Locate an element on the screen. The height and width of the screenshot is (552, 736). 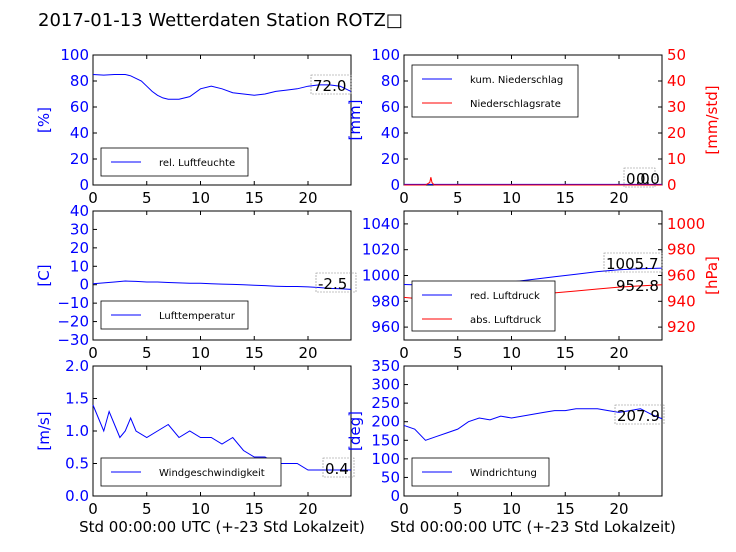
winddirection-value-box is located at coordinates (639, 414).